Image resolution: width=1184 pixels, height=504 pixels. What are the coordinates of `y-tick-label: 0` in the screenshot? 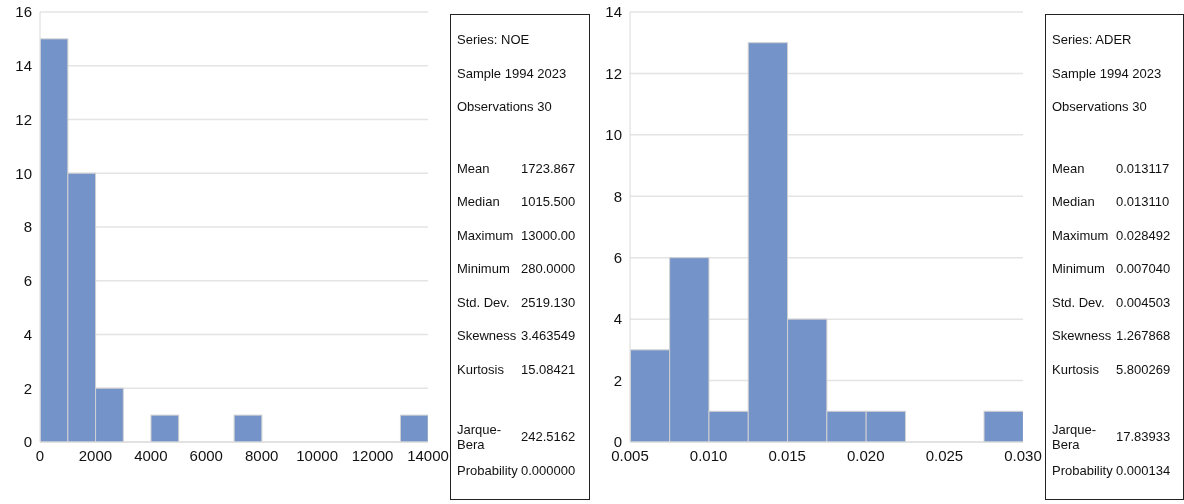 It's located at (27, 442).